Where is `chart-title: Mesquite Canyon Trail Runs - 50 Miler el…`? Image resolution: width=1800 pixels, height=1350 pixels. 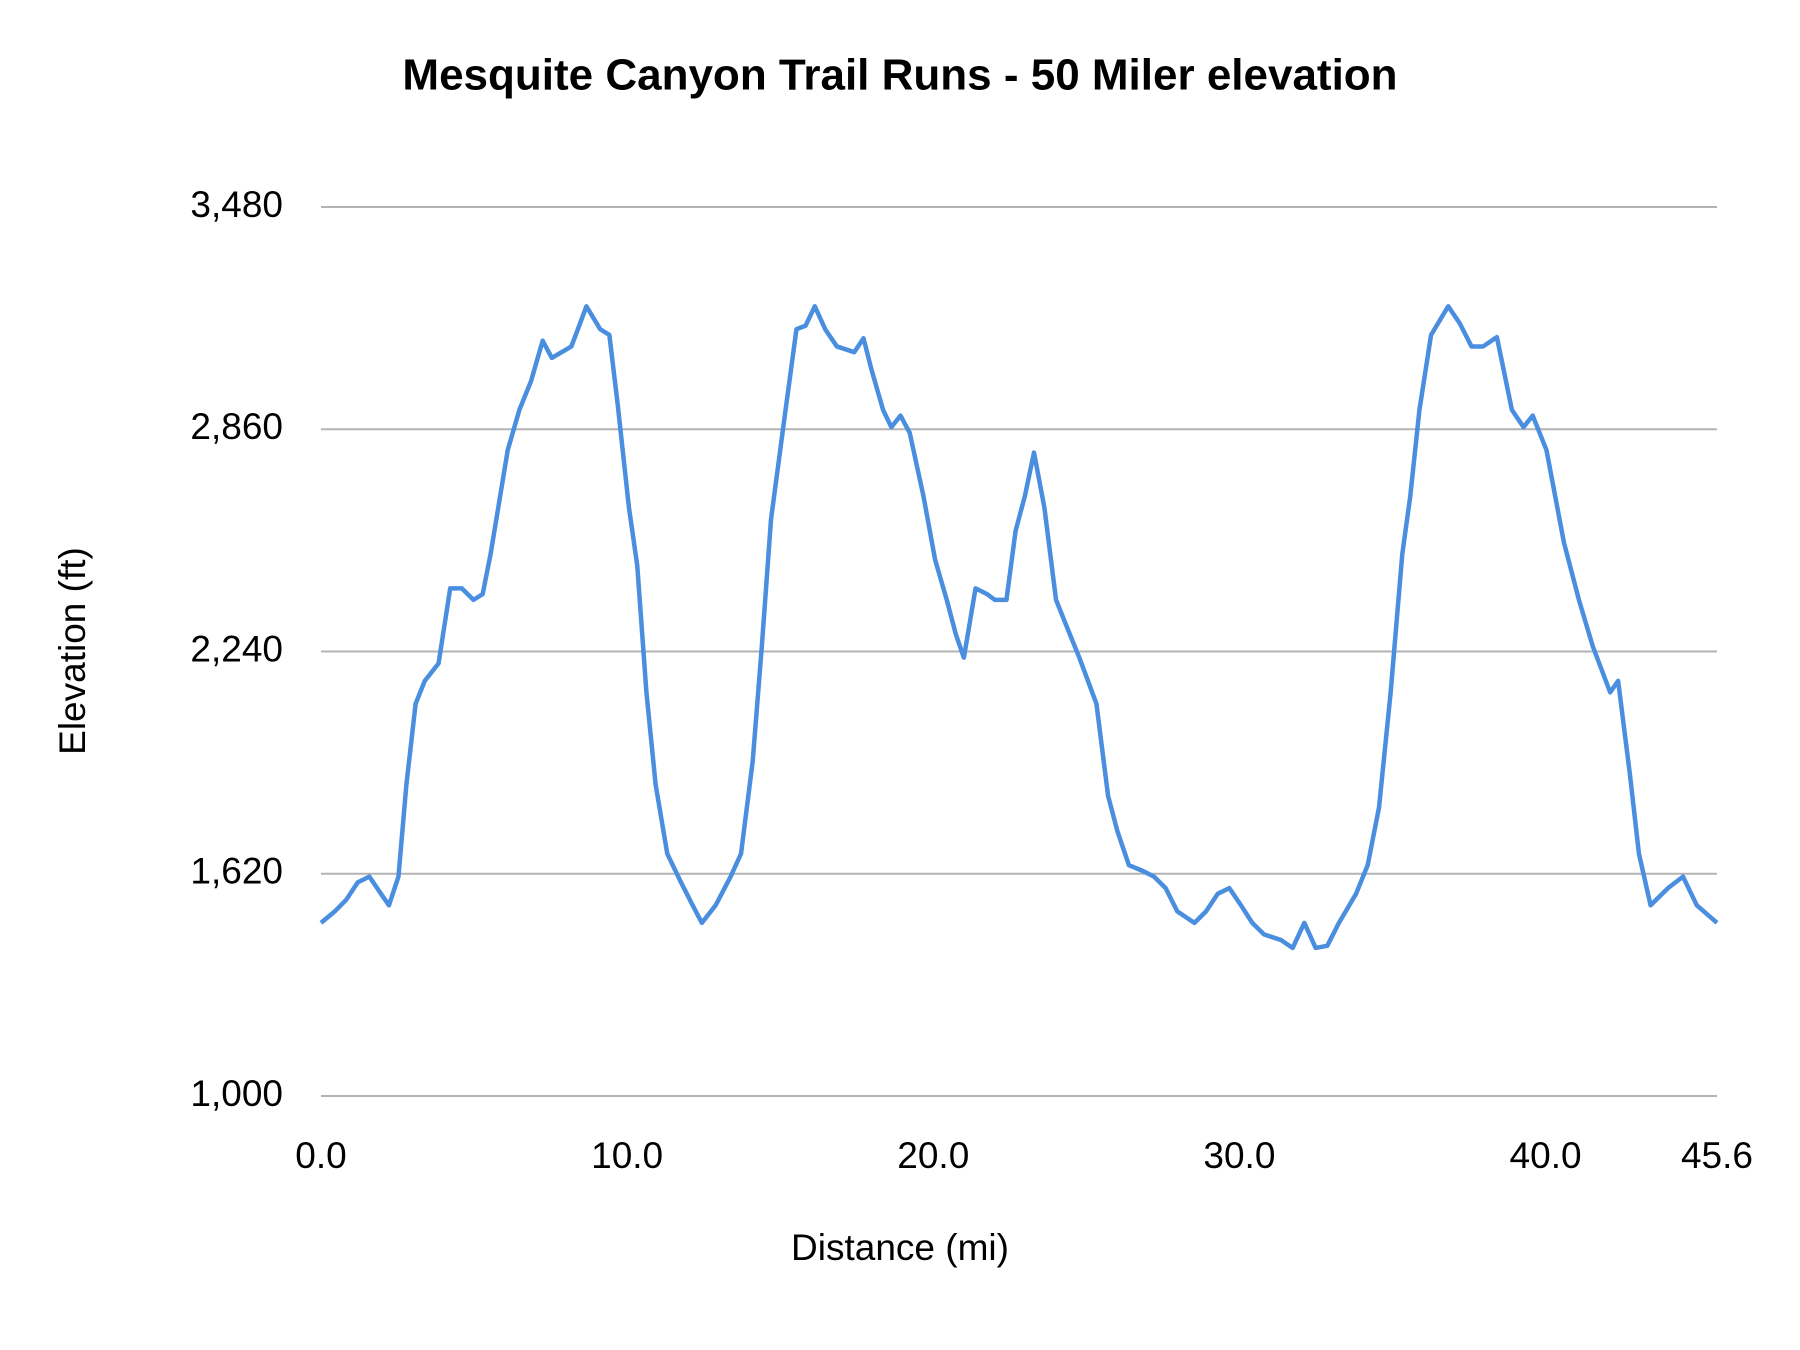
chart-title: Mesquite Canyon Trail Runs - 50 Miler el… is located at coordinates (899, 75).